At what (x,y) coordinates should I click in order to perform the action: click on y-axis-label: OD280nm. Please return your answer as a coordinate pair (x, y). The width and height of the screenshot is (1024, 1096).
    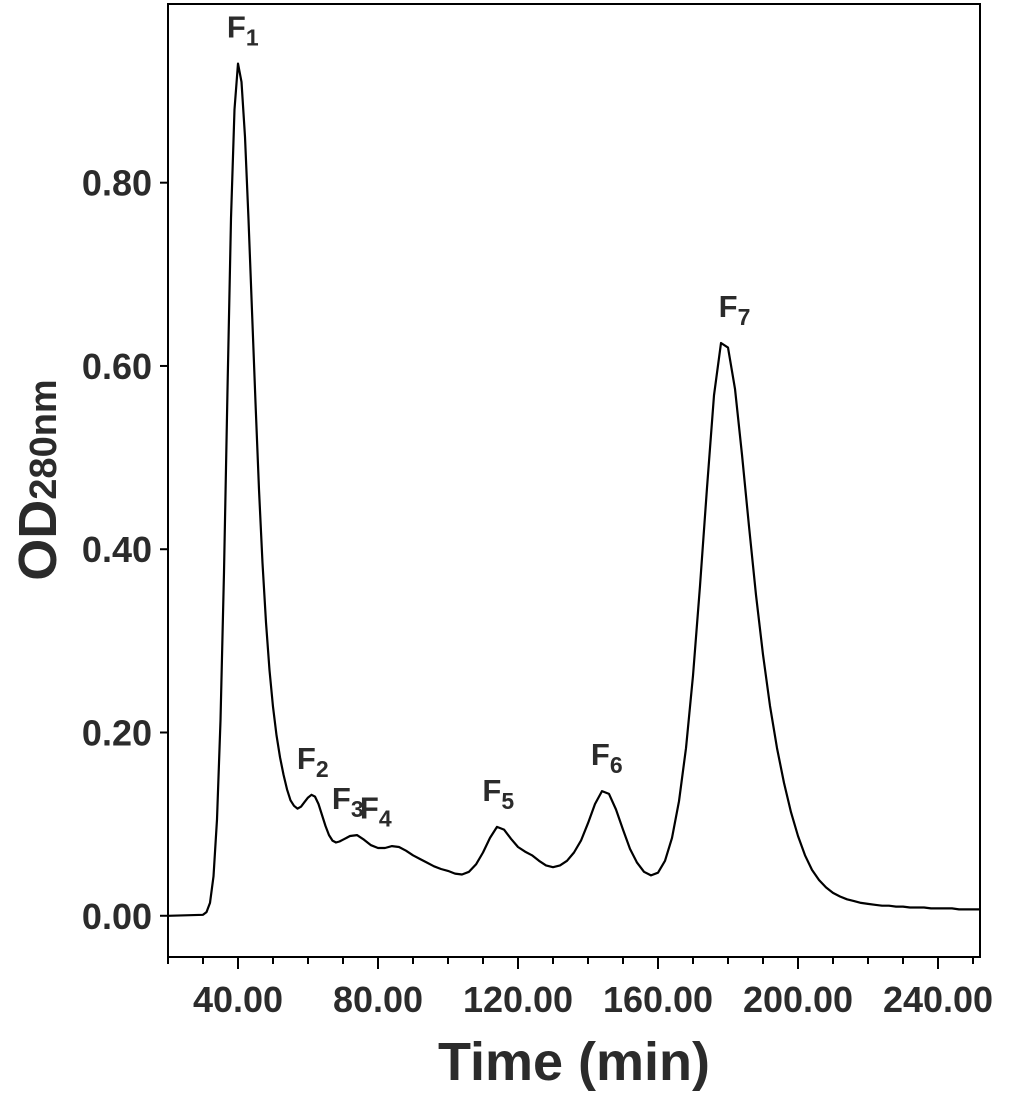
    Looking at the image, I should click on (38, 479).